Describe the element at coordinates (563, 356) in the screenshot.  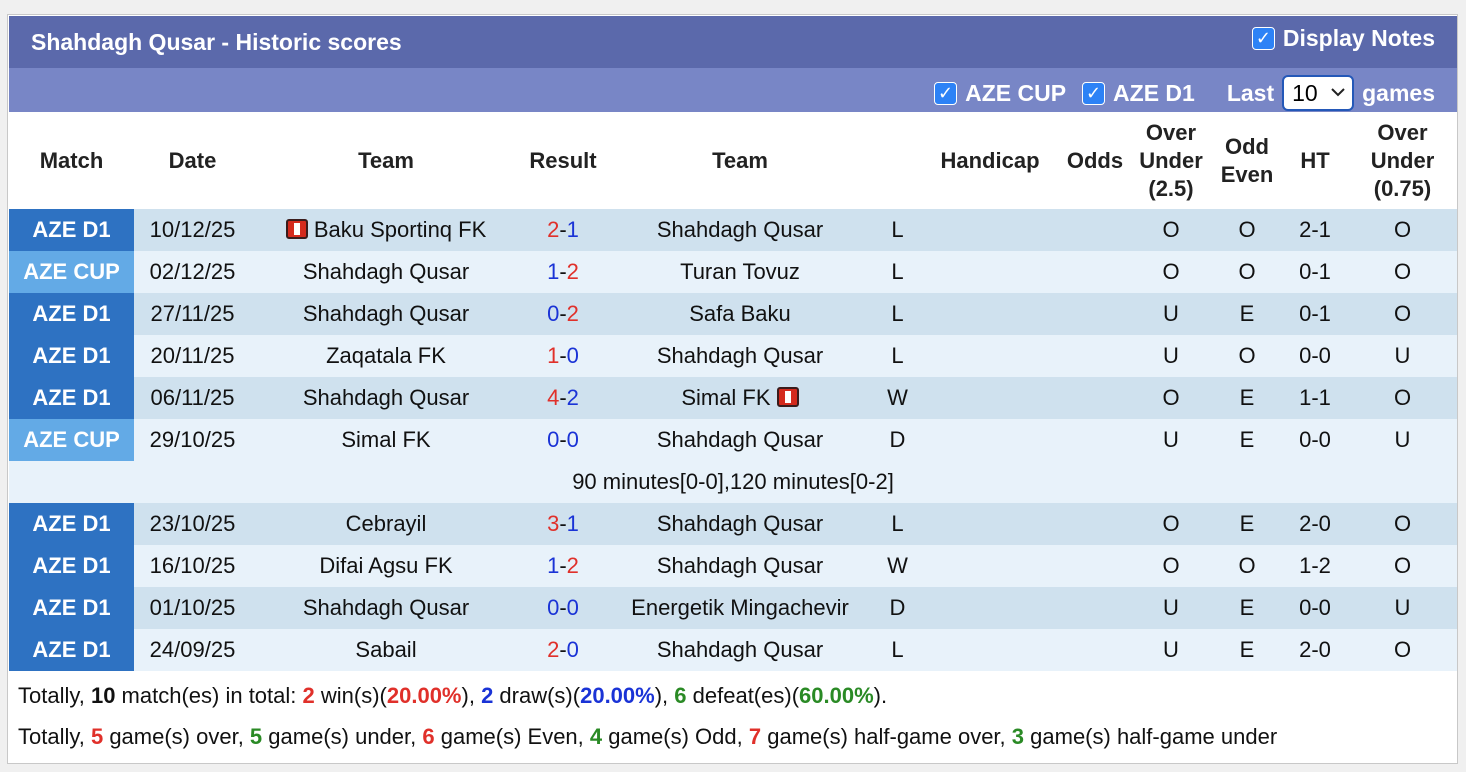
I see `match-result: 1-0` at that location.